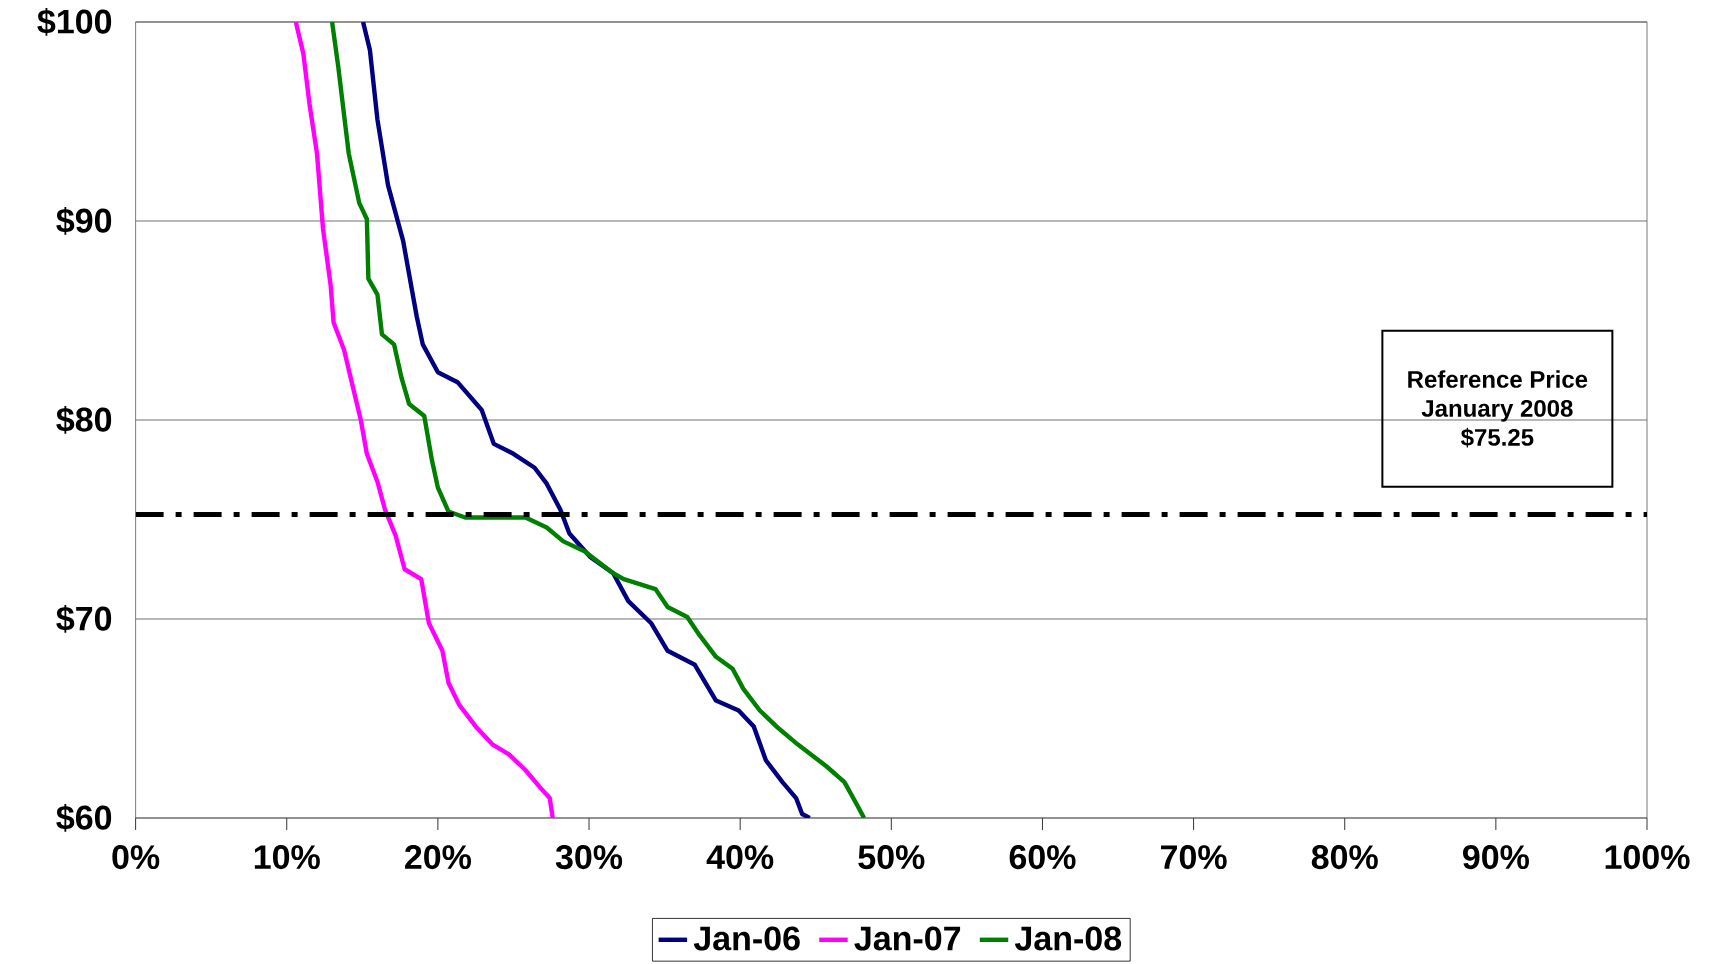 The height and width of the screenshot is (964, 1715). I want to click on legend-label: Jan-08, so click(1068, 938).